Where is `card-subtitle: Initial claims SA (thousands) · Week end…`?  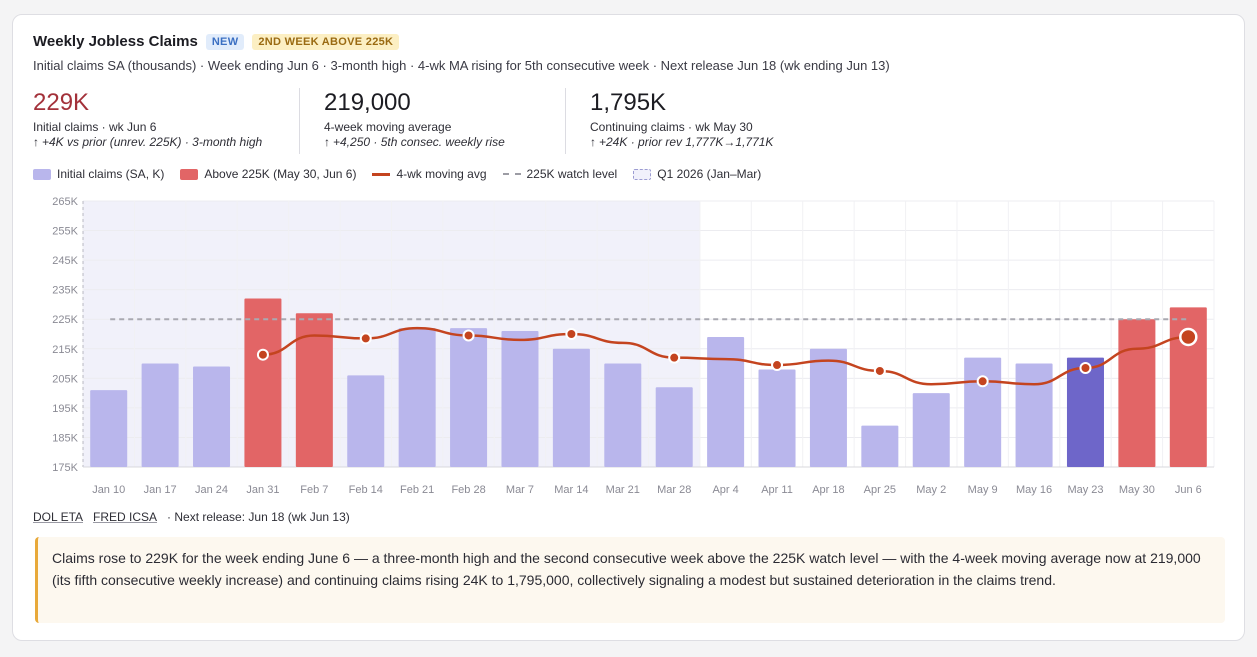 card-subtitle: Initial claims SA (thousands) · Week end… is located at coordinates (461, 65).